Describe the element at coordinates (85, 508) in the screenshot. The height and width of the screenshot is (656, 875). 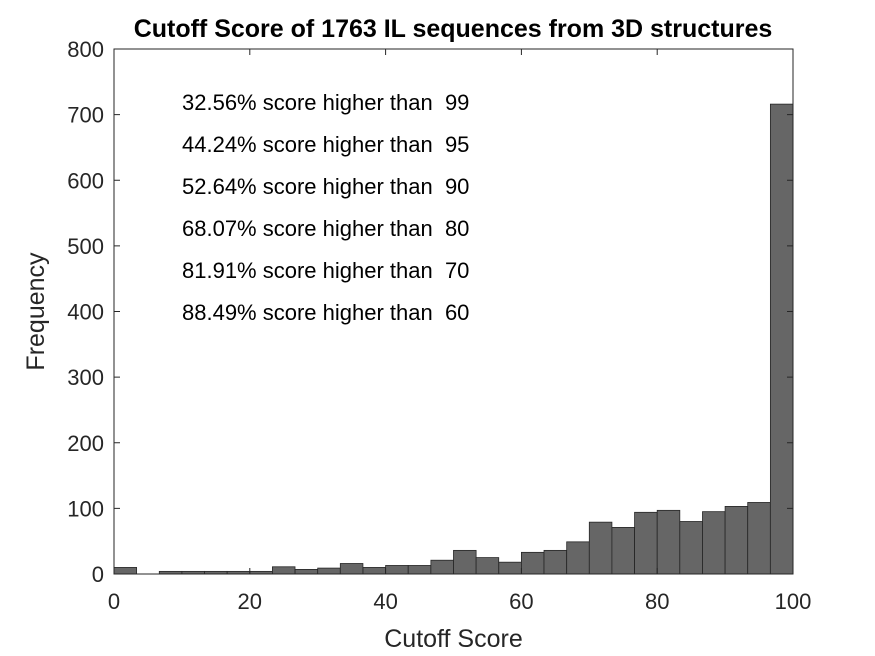
I see `y-tick-label: 100` at that location.